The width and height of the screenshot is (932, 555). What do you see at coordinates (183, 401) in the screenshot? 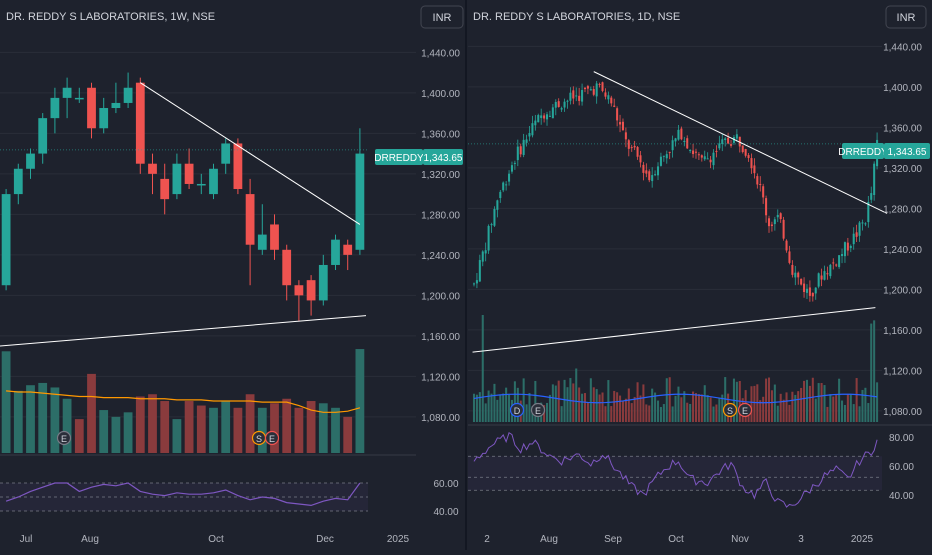
I see `weekly-volume-bars` at bounding box center [183, 401].